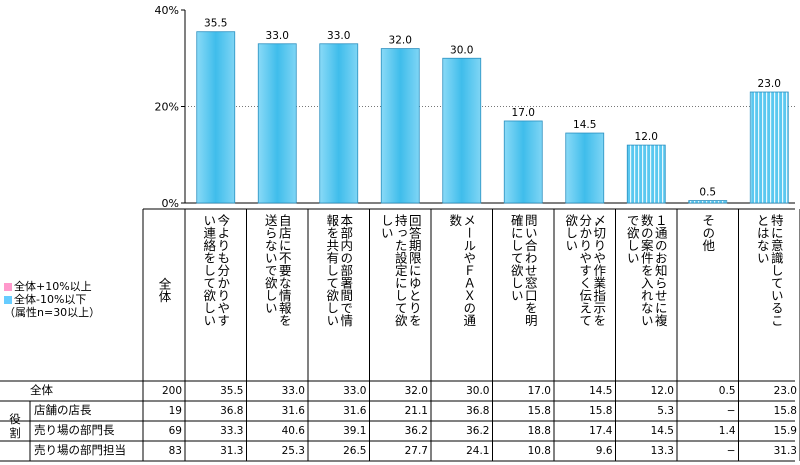 The width and height of the screenshot is (800, 465). I want to click on column-header-text: 数の案件を入れない, so click(646, 270).